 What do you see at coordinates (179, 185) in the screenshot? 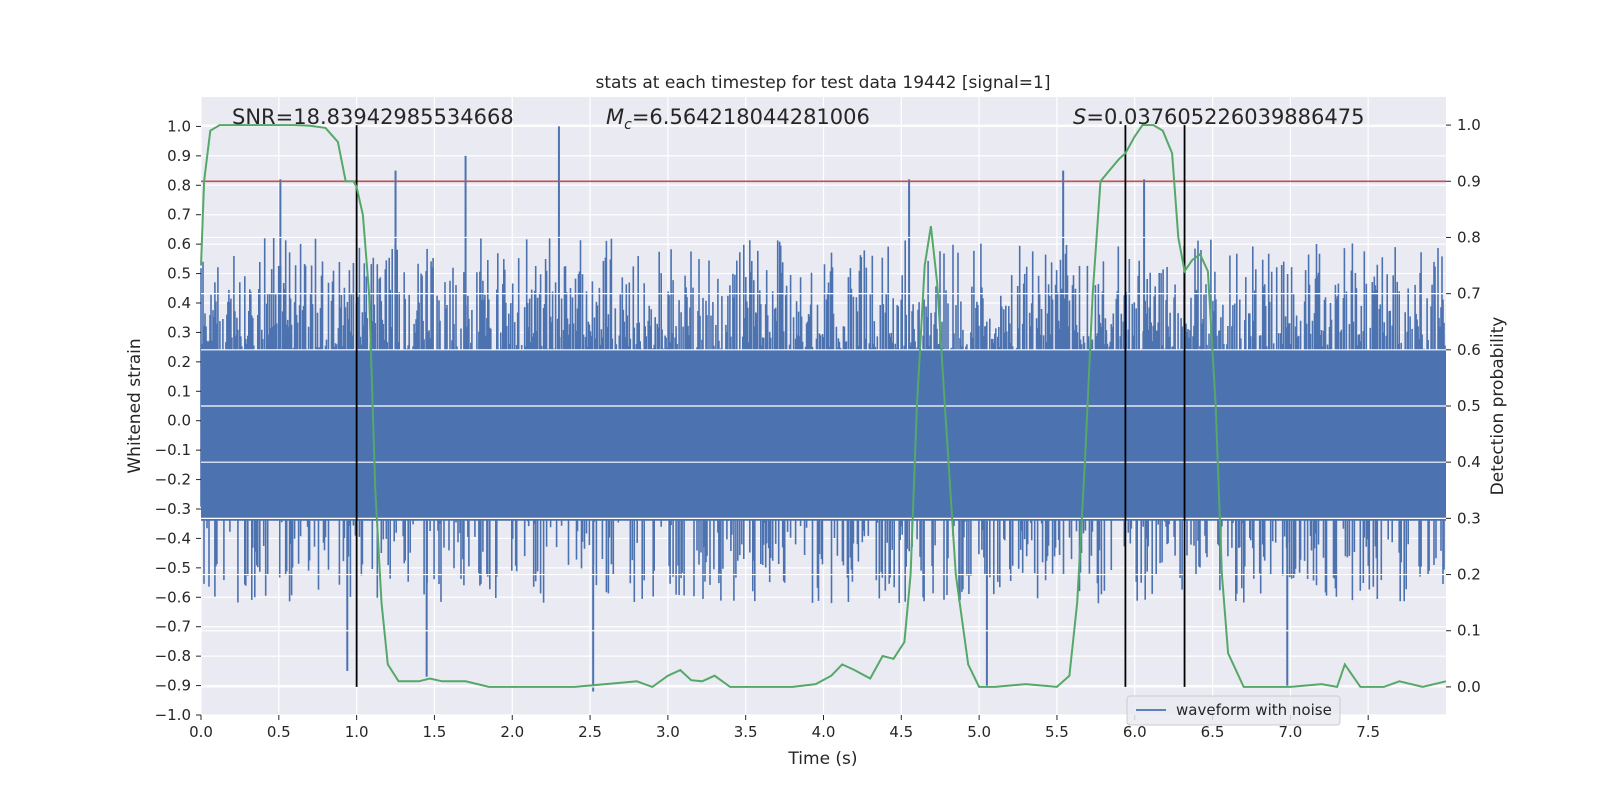
I see `y-left-tick-label-18: 0.8` at bounding box center [179, 185].